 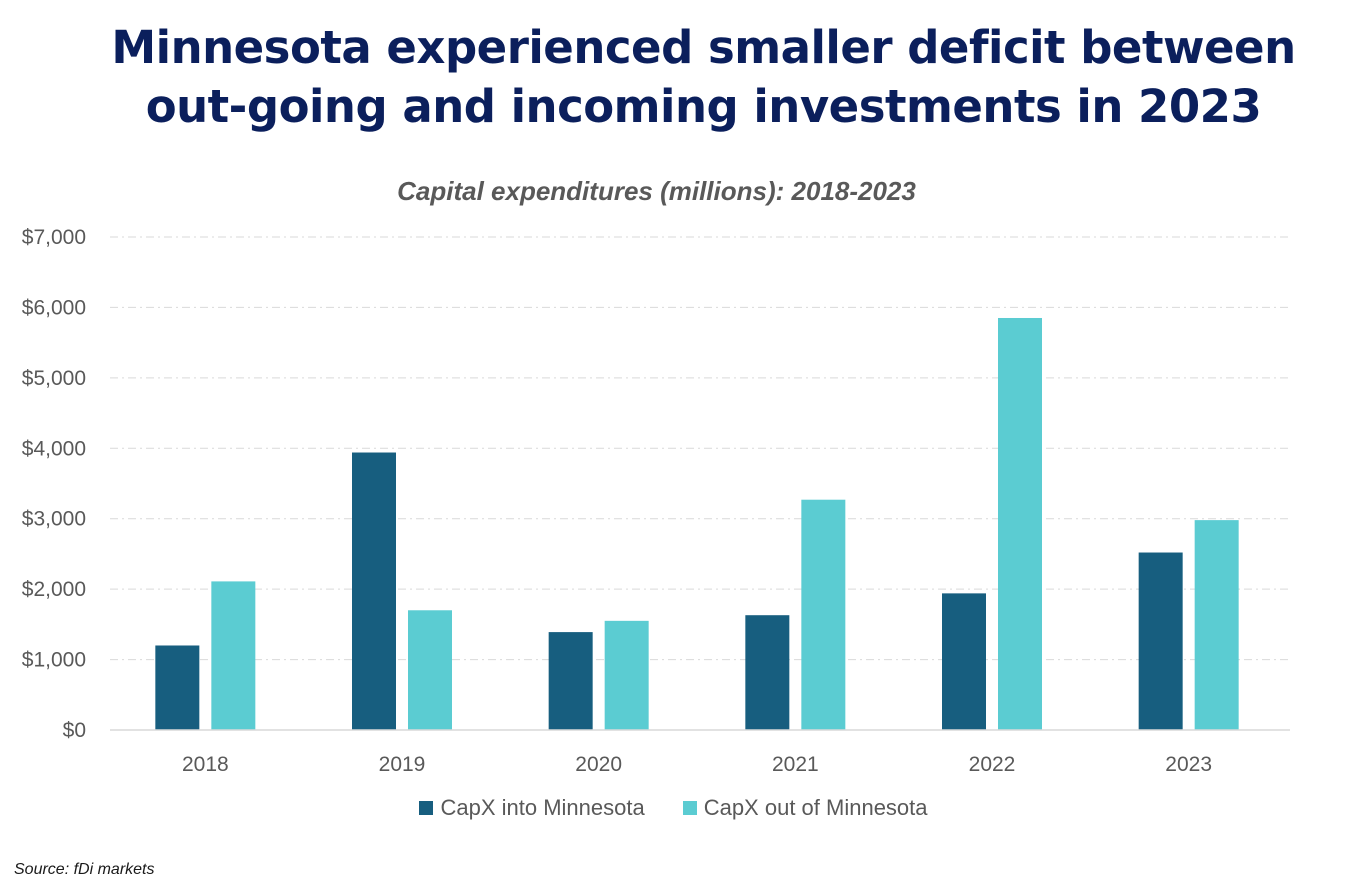 I want to click on bar-into-2023, so click(x=1160, y=641).